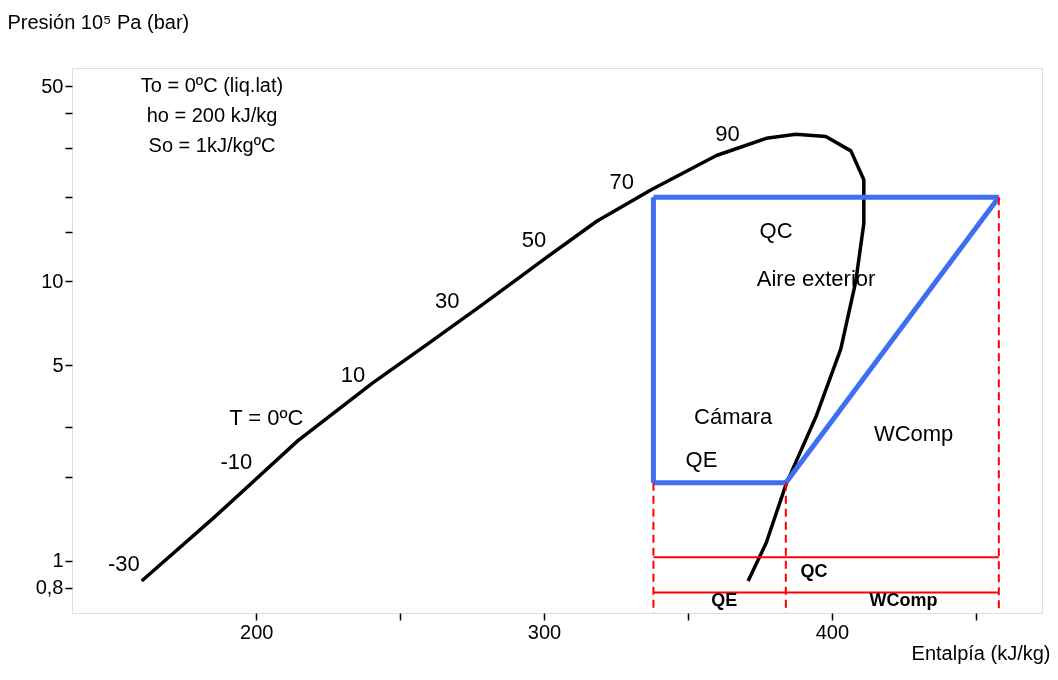 Image resolution: width=1058 pixels, height=680 pixels. What do you see at coordinates (52, 85) in the screenshot?
I see `y-tick-label: 50` at bounding box center [52, 85].